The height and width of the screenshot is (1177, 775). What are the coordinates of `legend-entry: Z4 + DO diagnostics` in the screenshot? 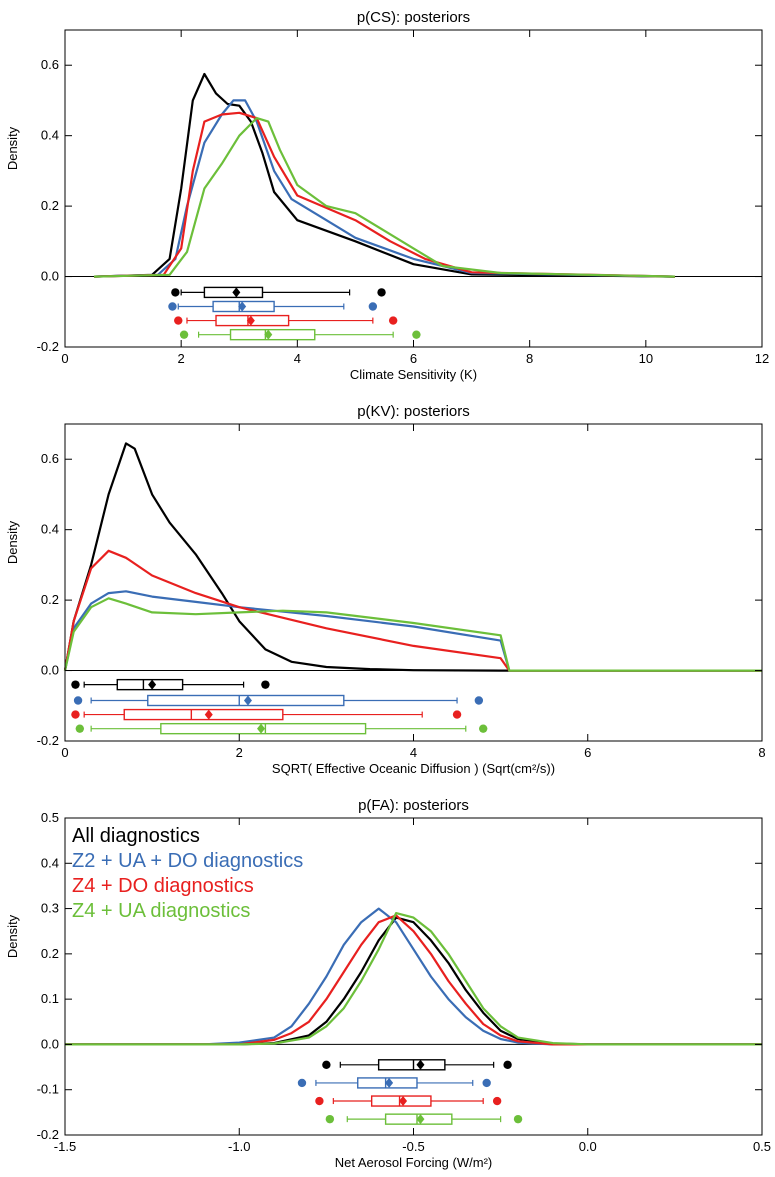 It's located at (163, 886).